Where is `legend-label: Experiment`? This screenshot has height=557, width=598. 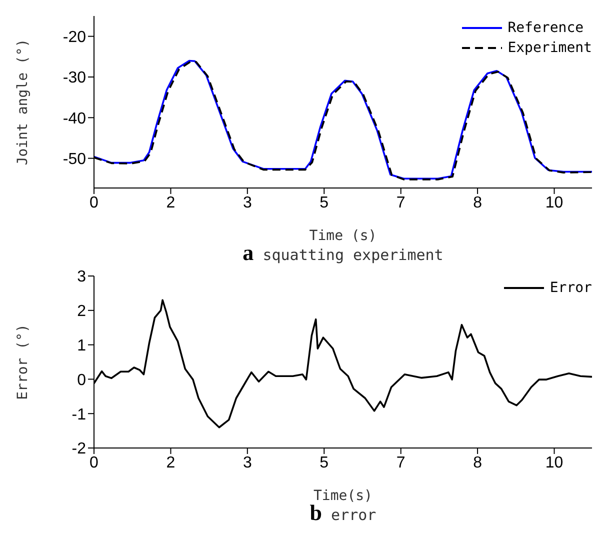
legend-label: Experiment is located at coordinates (550, 48).